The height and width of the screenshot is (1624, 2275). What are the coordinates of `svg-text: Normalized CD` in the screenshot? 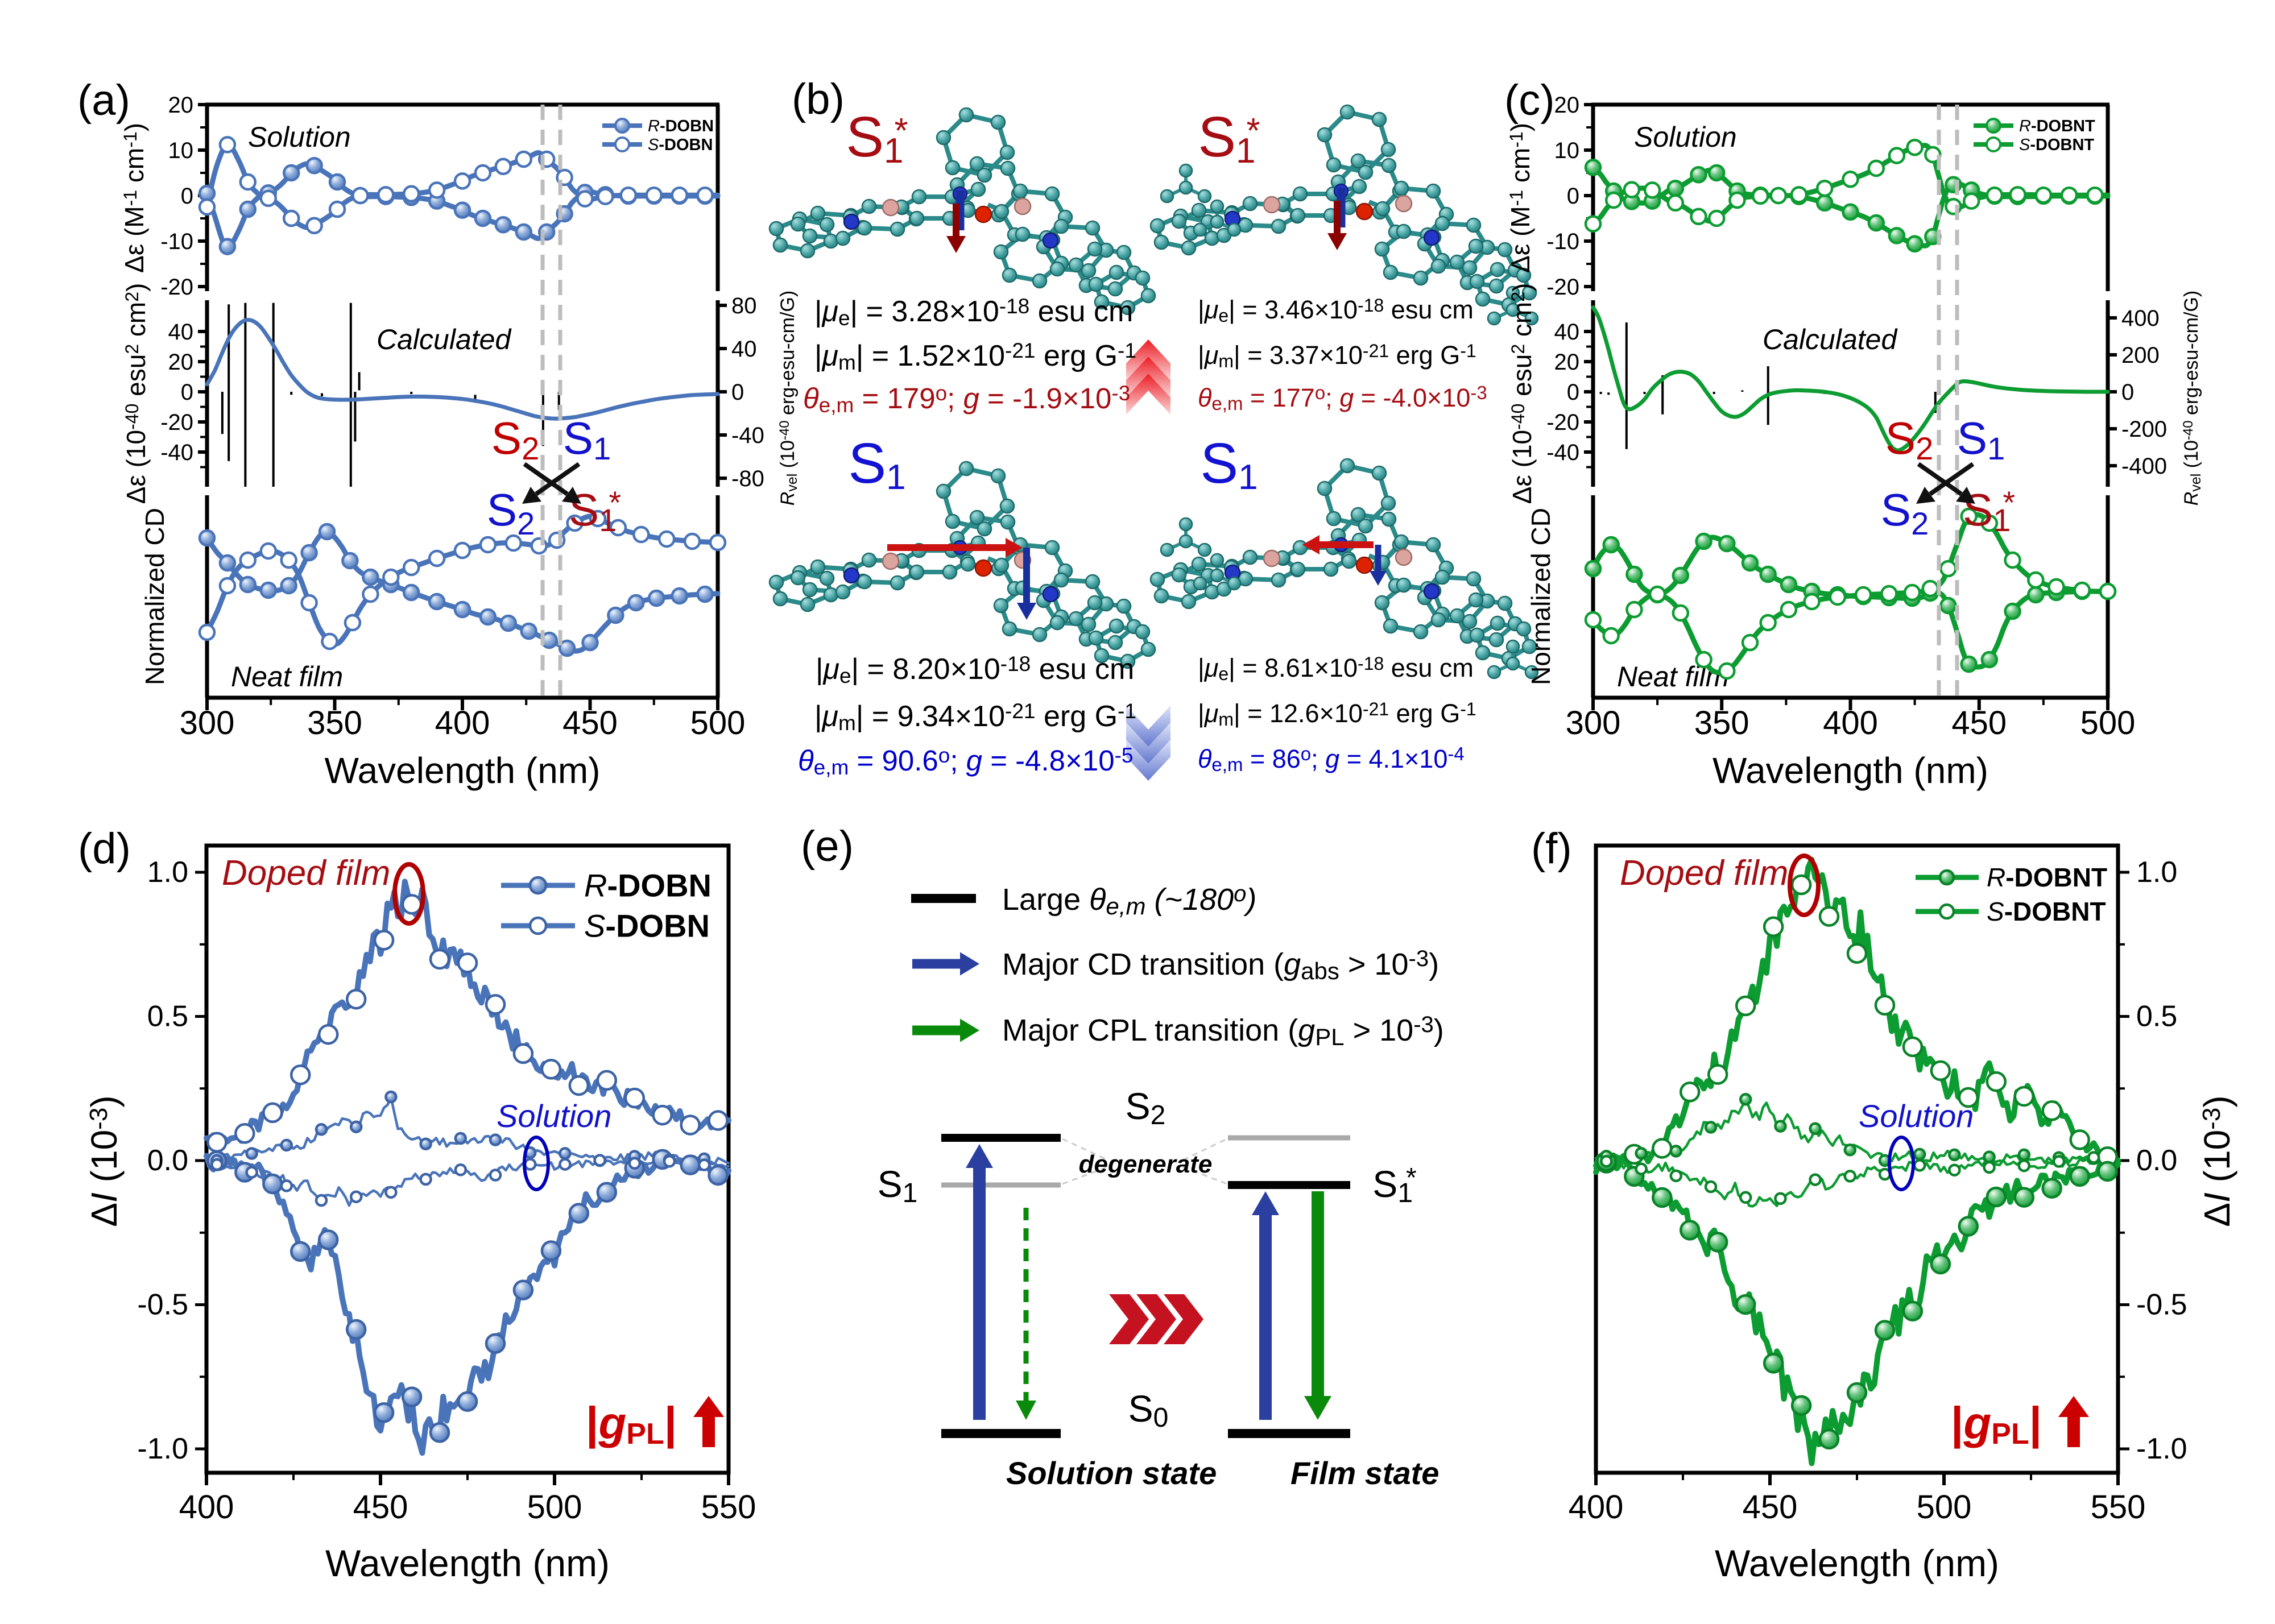 It's located at (1541, 596).